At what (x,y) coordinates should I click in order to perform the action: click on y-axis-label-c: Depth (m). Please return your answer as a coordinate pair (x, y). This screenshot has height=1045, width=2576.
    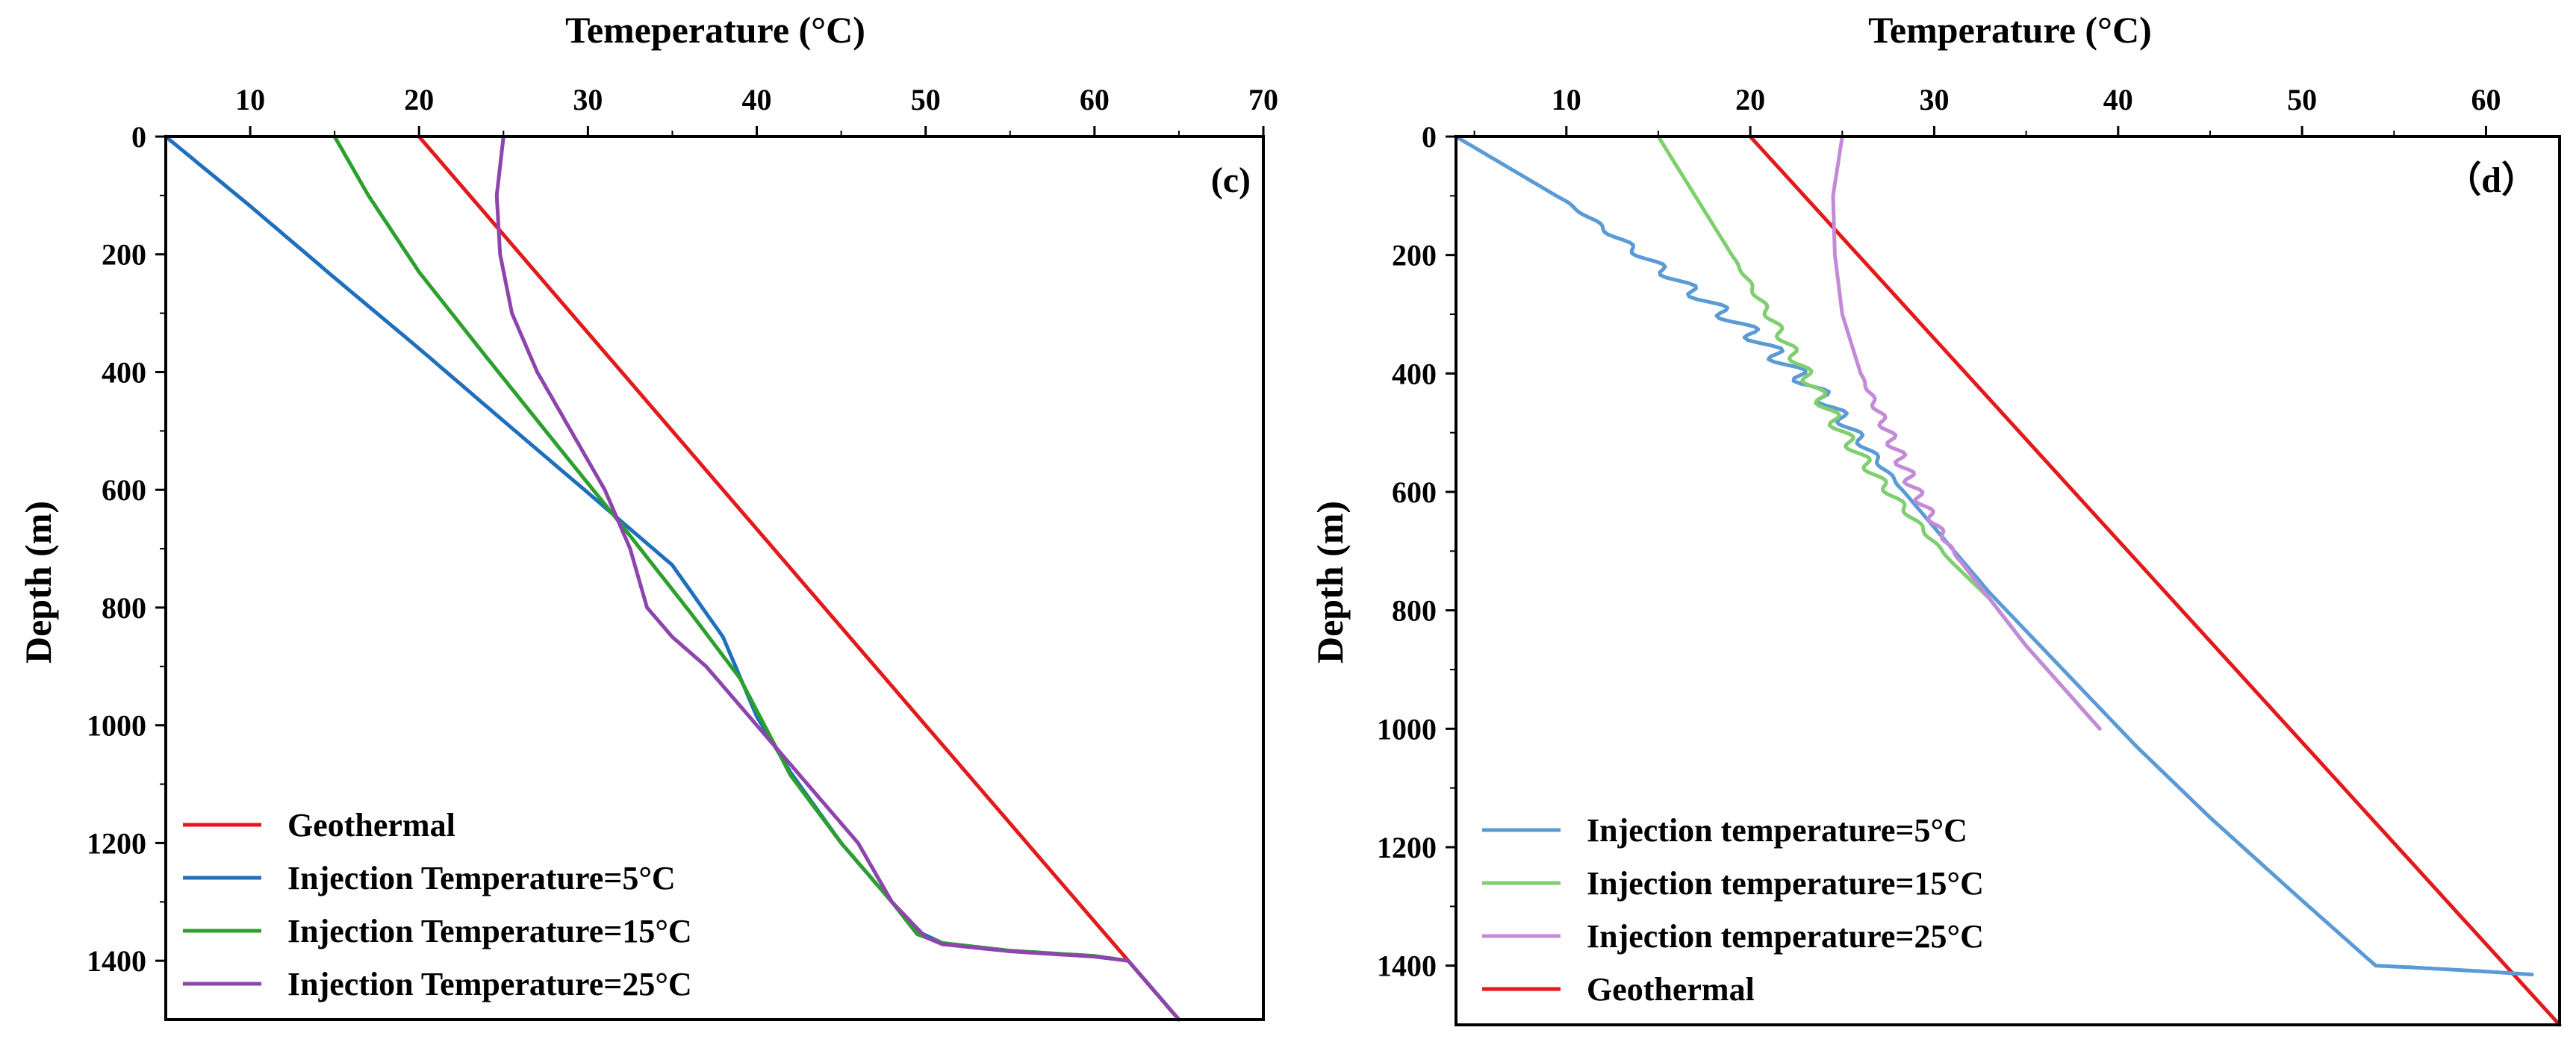
    Looking at the image, I should click on (38, 582).